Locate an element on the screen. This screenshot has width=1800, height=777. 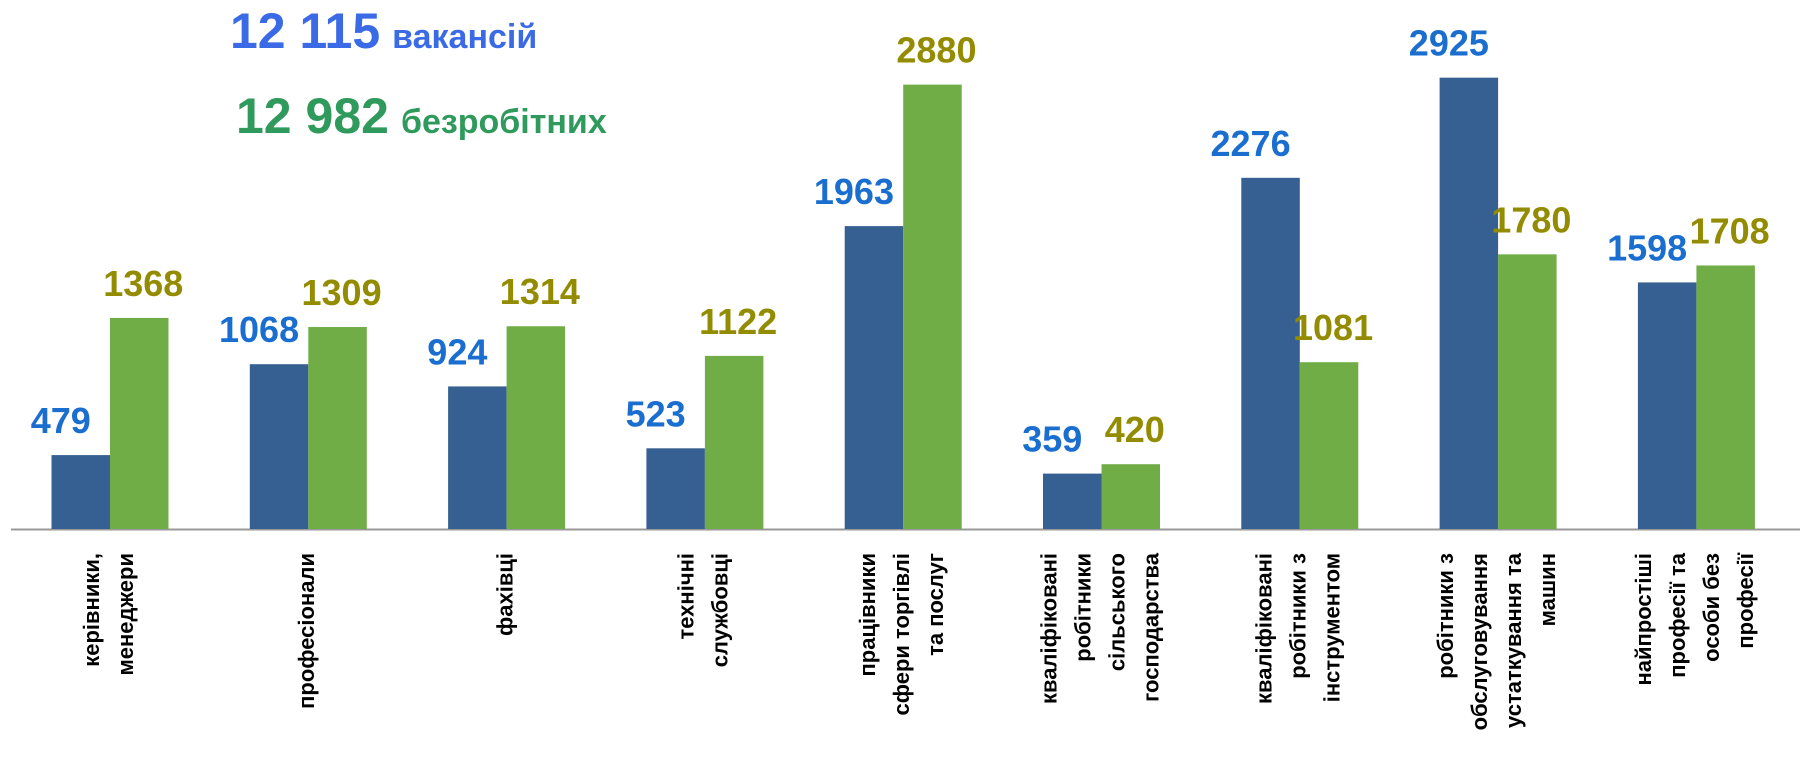
value-label: 1780 is located at coordinates (1531, 219).